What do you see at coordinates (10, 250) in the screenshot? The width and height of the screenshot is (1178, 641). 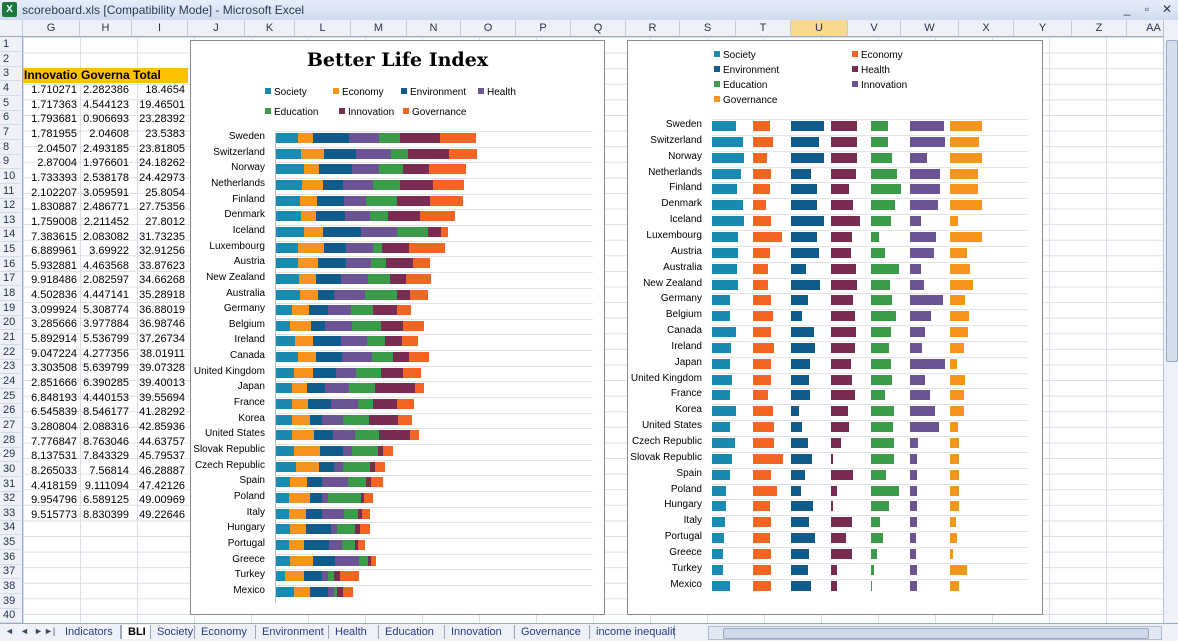 I see `row-header-15: 15` at bounding box center [10, 250].